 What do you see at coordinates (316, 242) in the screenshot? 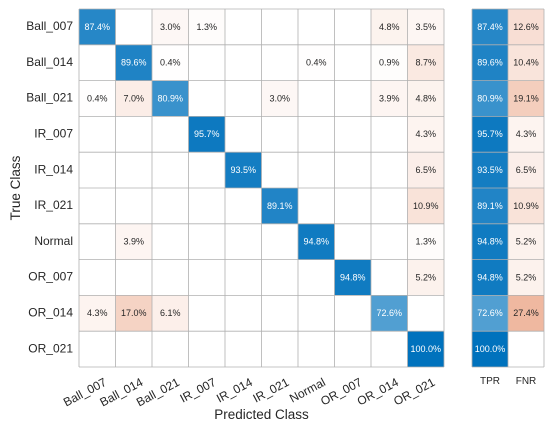
I see `matrix-cell-label: 94.8%` at bounding box center [316, 242].